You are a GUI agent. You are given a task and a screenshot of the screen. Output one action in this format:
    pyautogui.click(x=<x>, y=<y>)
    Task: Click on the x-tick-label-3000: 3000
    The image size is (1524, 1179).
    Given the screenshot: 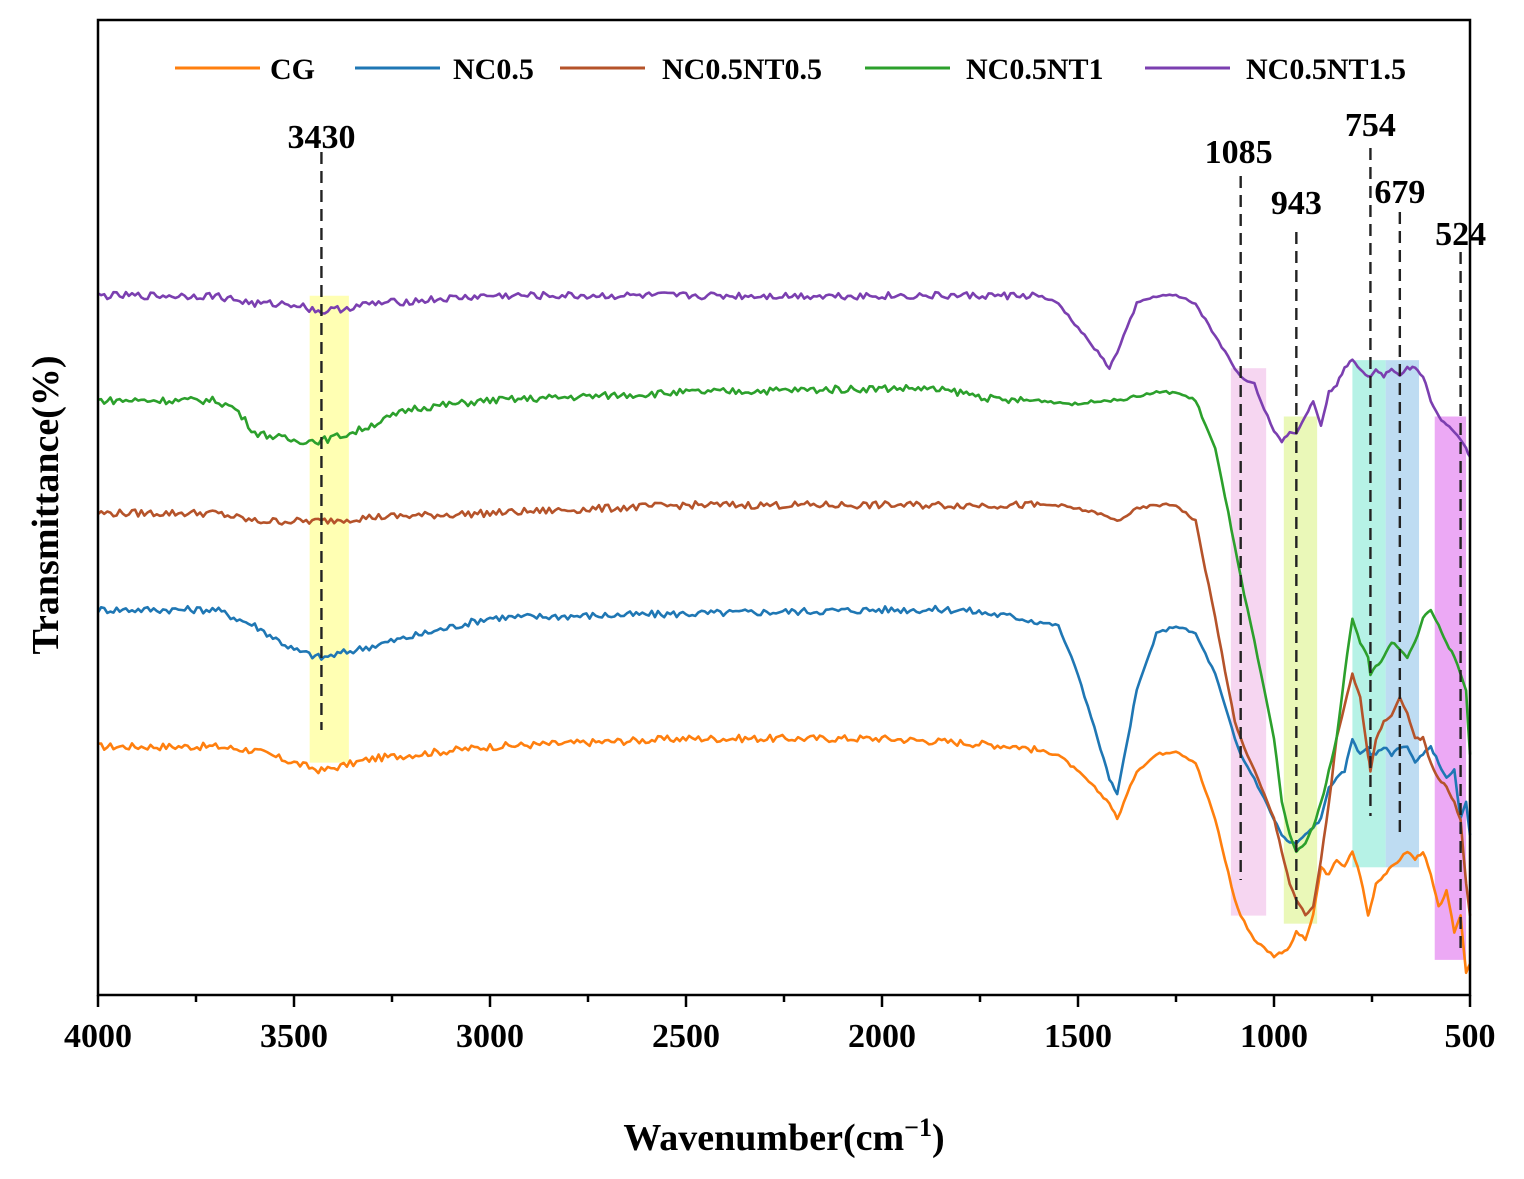 What is the action you would take?
    pyautogui.click(x=490, y=1036)
    